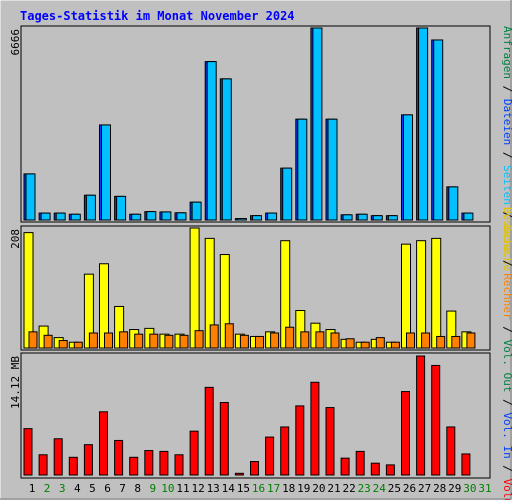 This screenshot has height=500, width=512. Describe the element at coordinates (409, 488) in the screenshot. I see `x-label-day-26: 26` at that location.